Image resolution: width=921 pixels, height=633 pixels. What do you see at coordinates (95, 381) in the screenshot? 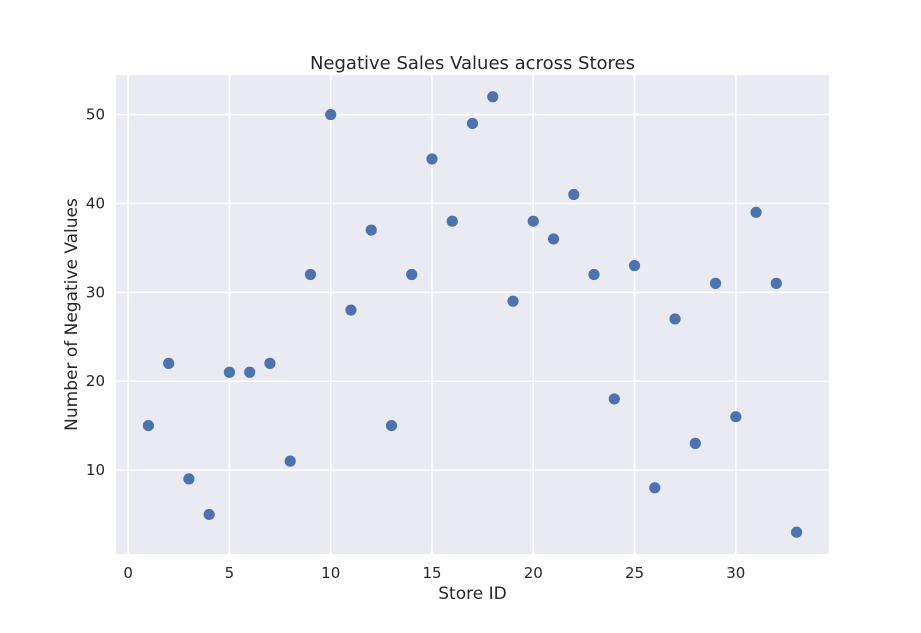
I see `y-tick-label: 20` at bounding box center [95, 381].